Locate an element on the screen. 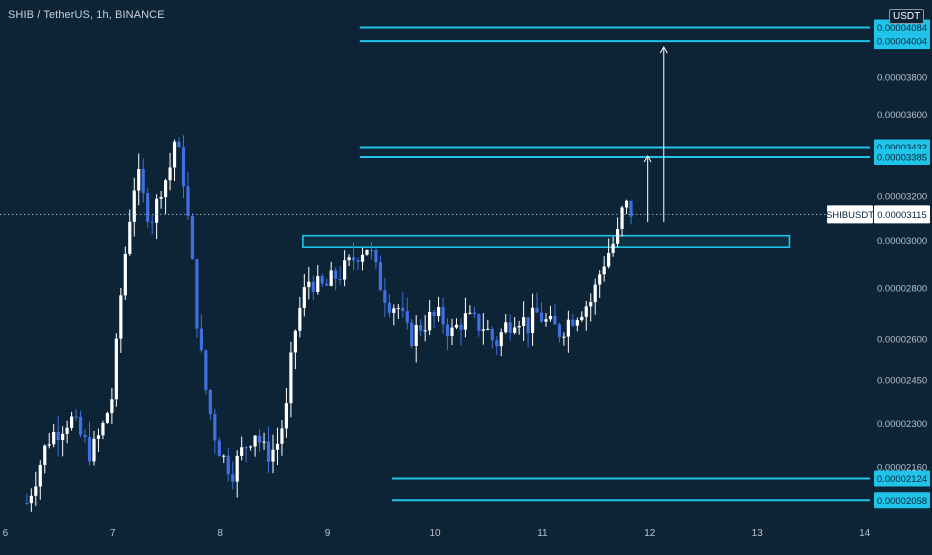 The height and width of the screenshot is (555, 932). y-tick-label: 0.00002450 is located at coordinates (902, 380).